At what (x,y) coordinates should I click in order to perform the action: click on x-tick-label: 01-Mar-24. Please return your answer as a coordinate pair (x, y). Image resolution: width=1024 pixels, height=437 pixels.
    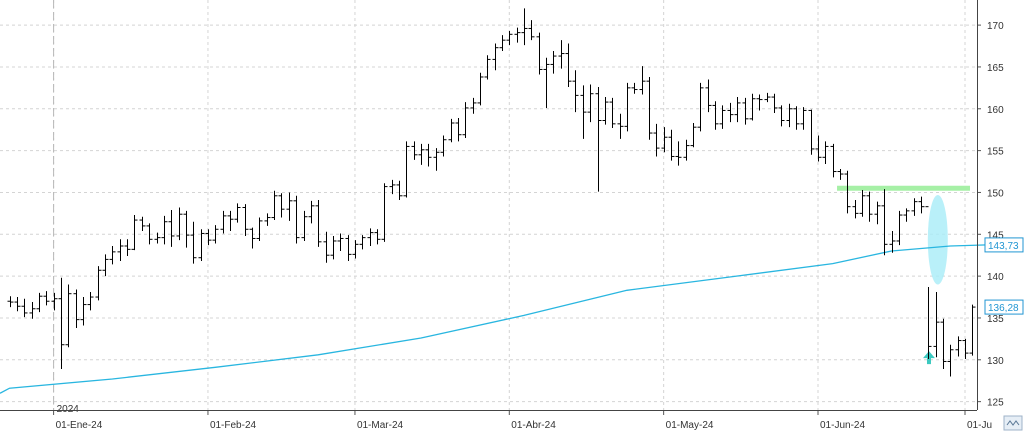
    Looking at the image, I should click on (380, 425).